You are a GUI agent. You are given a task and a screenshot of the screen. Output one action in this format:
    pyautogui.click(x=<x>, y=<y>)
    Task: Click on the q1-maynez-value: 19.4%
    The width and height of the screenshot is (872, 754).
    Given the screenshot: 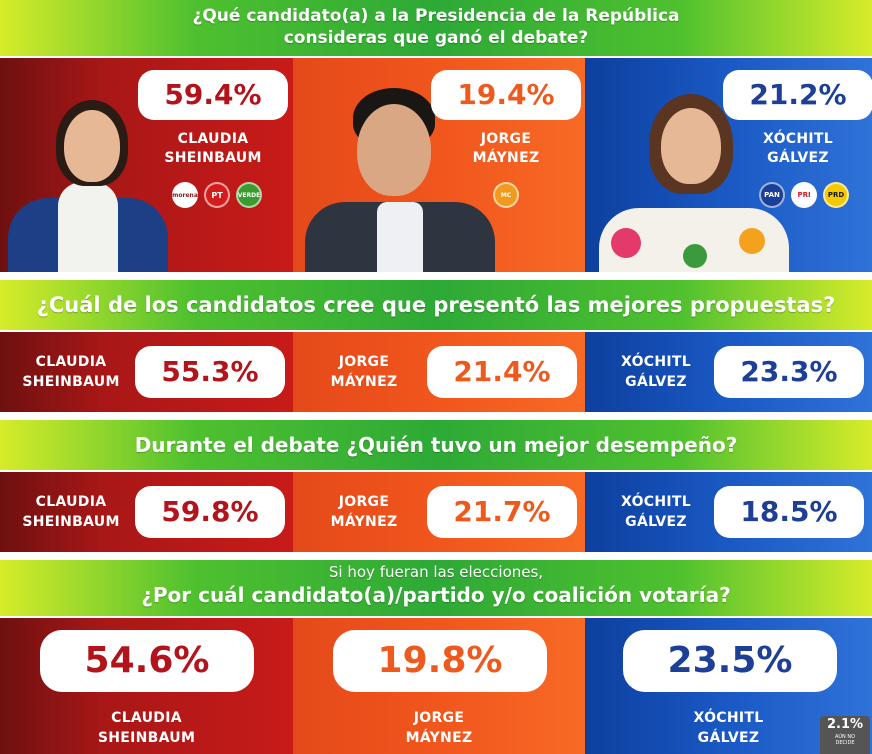 What is the action you would take?
    pyautogui.click(x=506, y=95)
    